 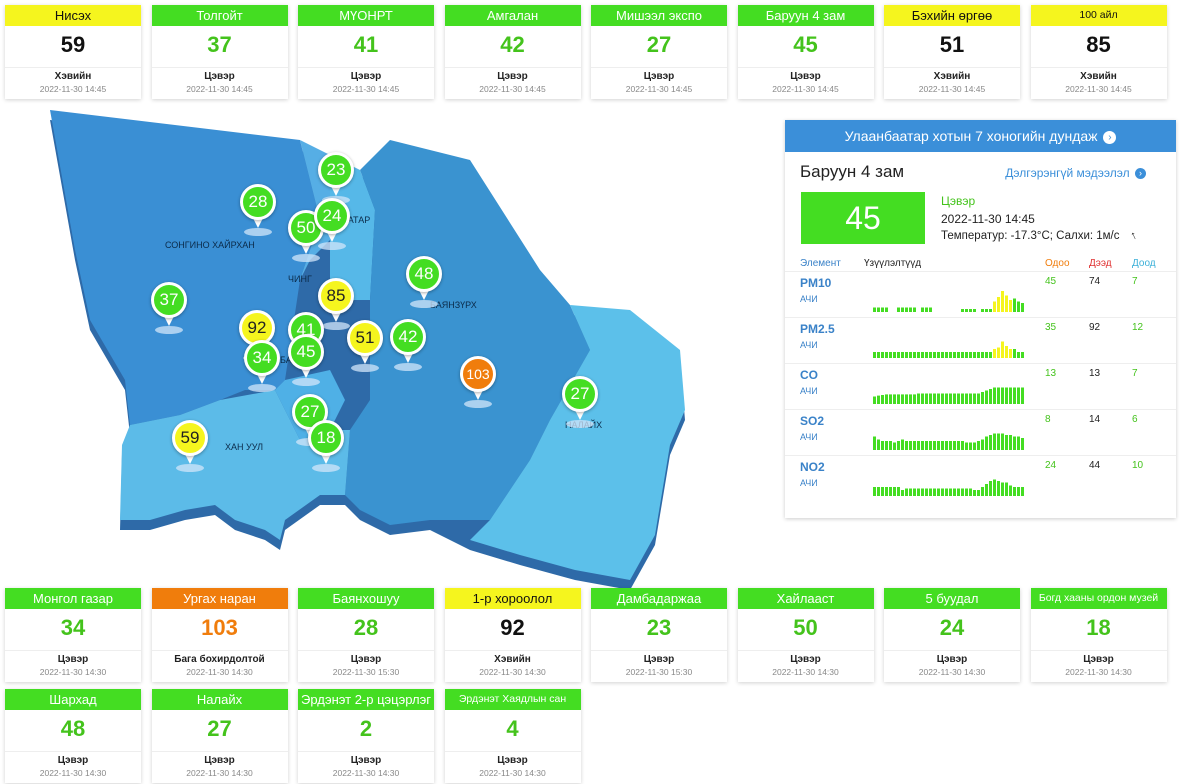 I want to click on map-marker: 45, so click(x=306, y=360).